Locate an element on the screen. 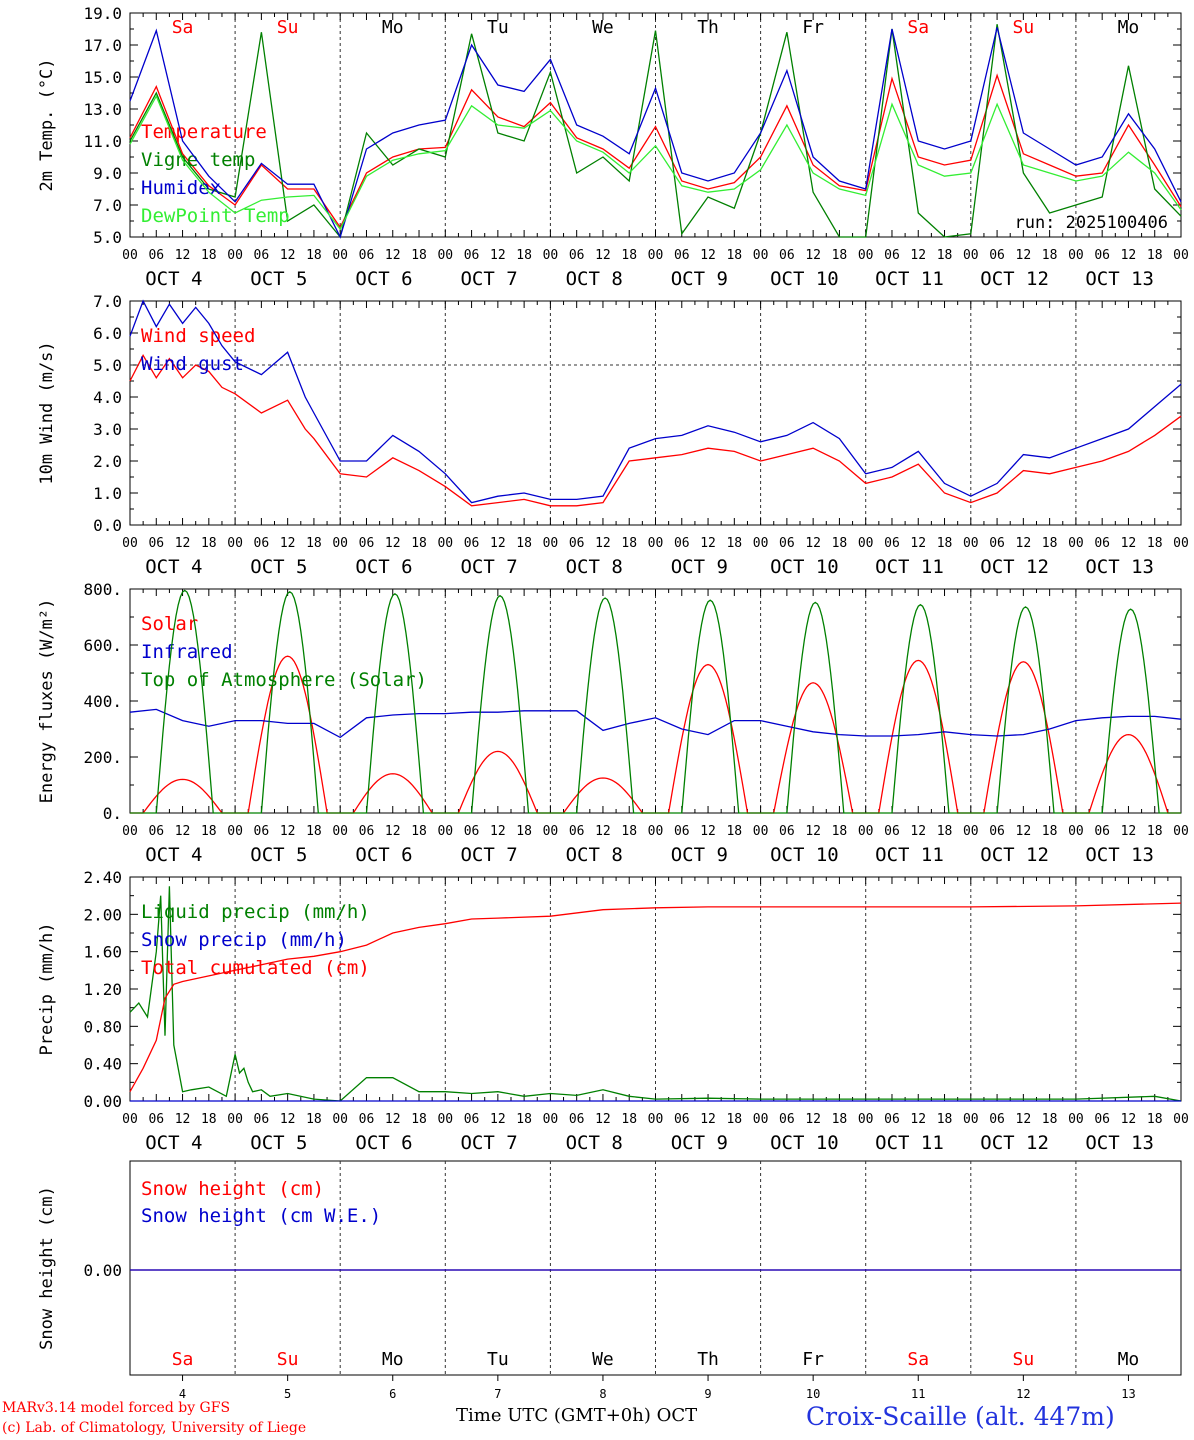 This screenshot has height=1440, width=1194. y-tick-label: 9.0 is located at coordinates (107, 173).